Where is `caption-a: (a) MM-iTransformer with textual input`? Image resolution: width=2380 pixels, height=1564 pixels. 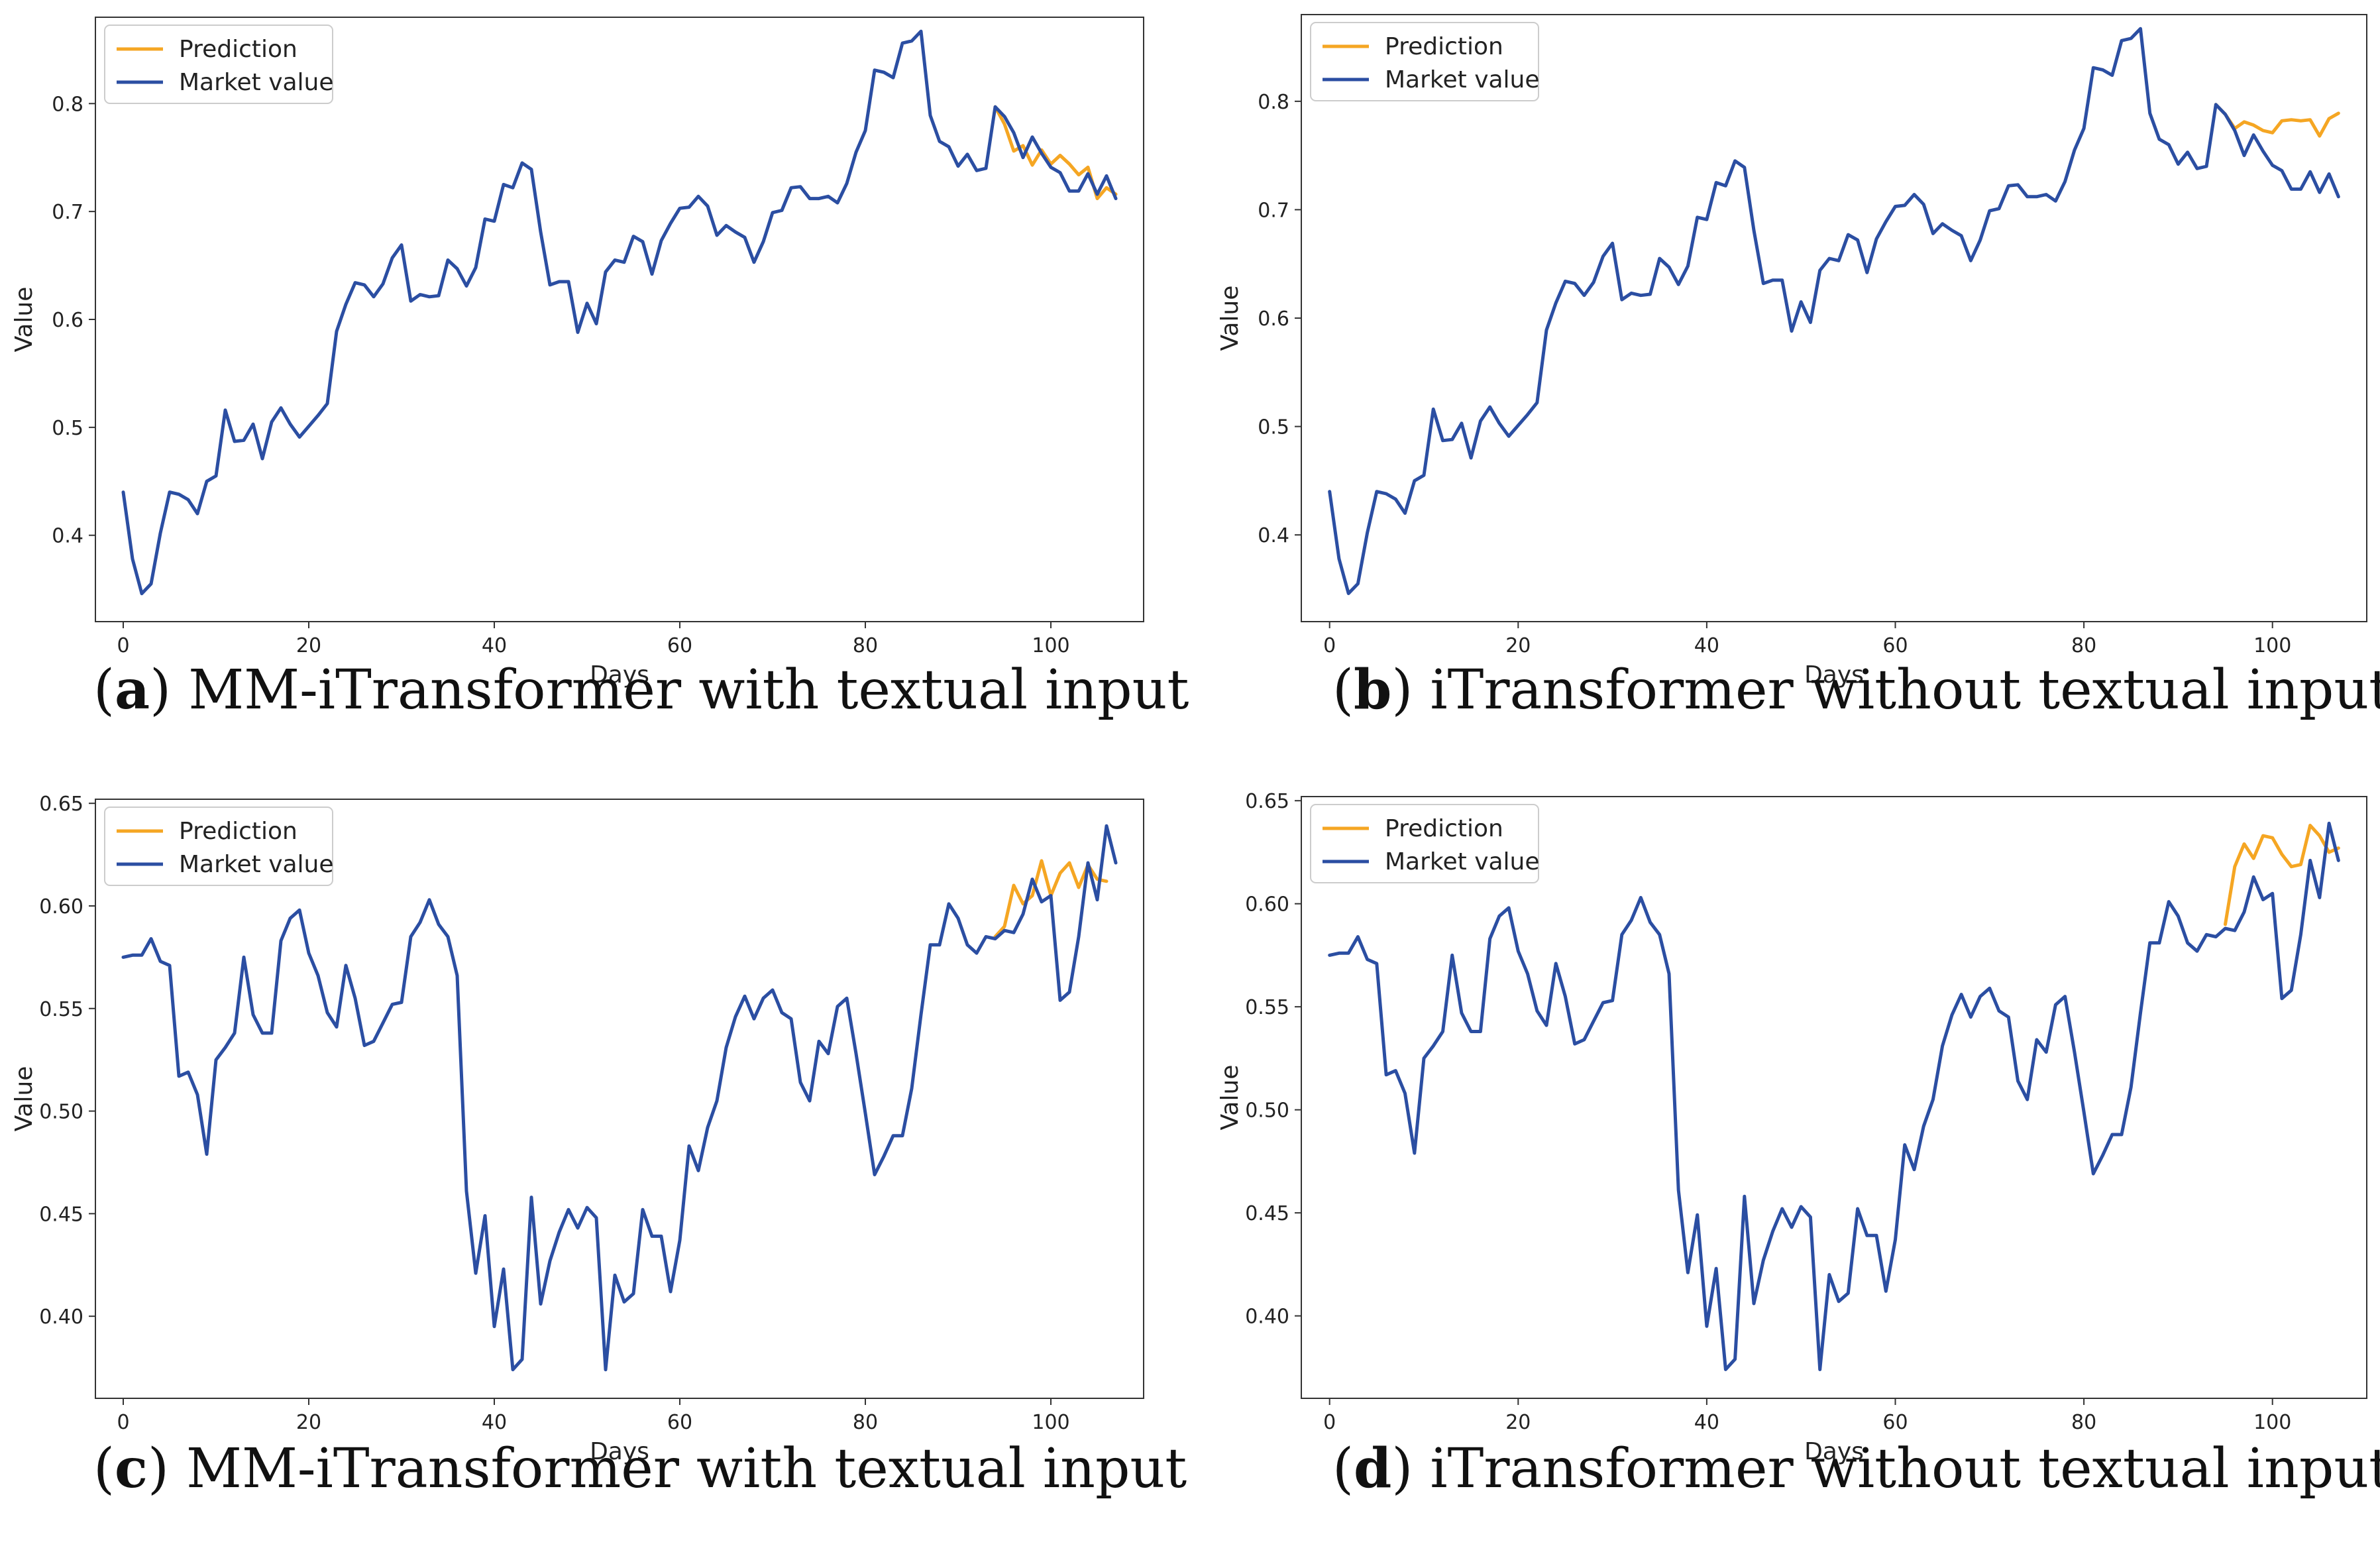
caption-a: (a) MM-iTransformer with textual input is located at coordinates (641, 690).